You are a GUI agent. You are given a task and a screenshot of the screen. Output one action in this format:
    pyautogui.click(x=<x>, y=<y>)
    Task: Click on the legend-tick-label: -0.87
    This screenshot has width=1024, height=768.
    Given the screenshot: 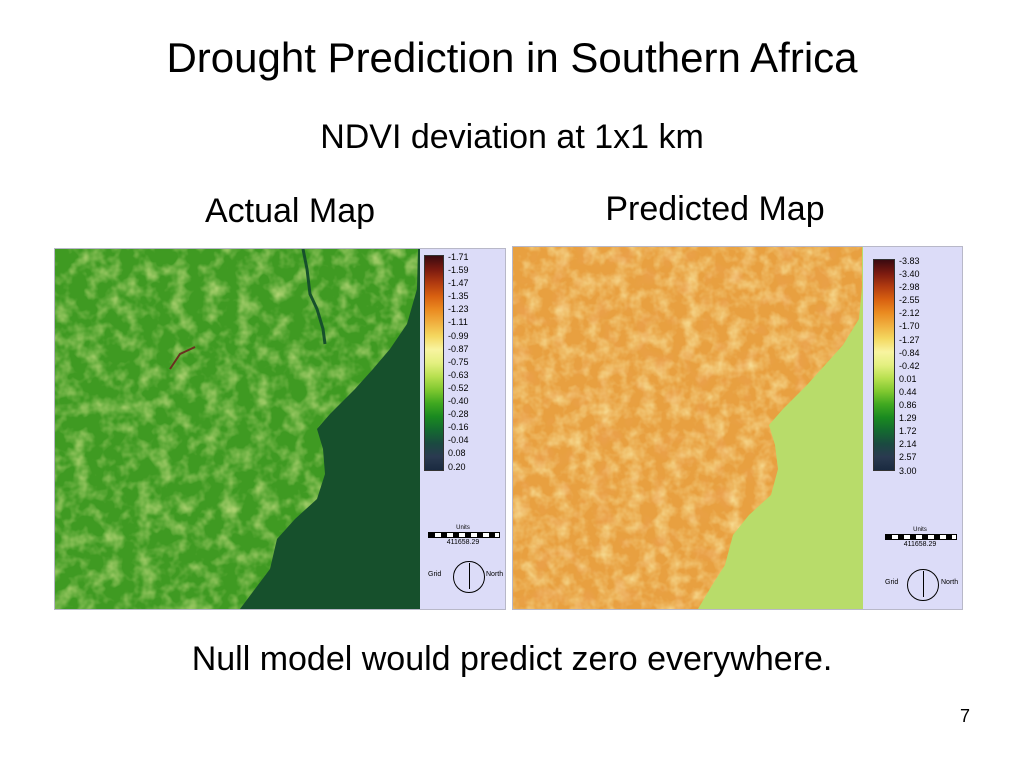 What is the action you would take?
    pyautogui.click(x=458, y=348)
    